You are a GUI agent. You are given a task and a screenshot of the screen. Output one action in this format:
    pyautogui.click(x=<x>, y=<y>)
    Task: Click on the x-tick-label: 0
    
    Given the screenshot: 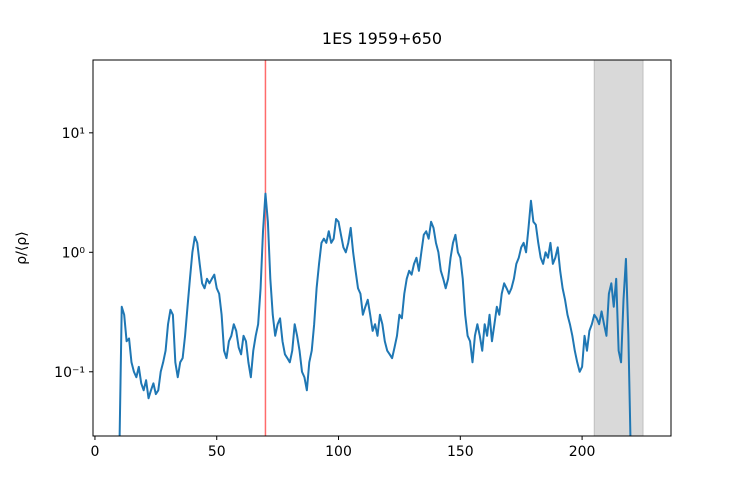 What is the action you would take?
    pyautogui.click(x=94, y=452)
    